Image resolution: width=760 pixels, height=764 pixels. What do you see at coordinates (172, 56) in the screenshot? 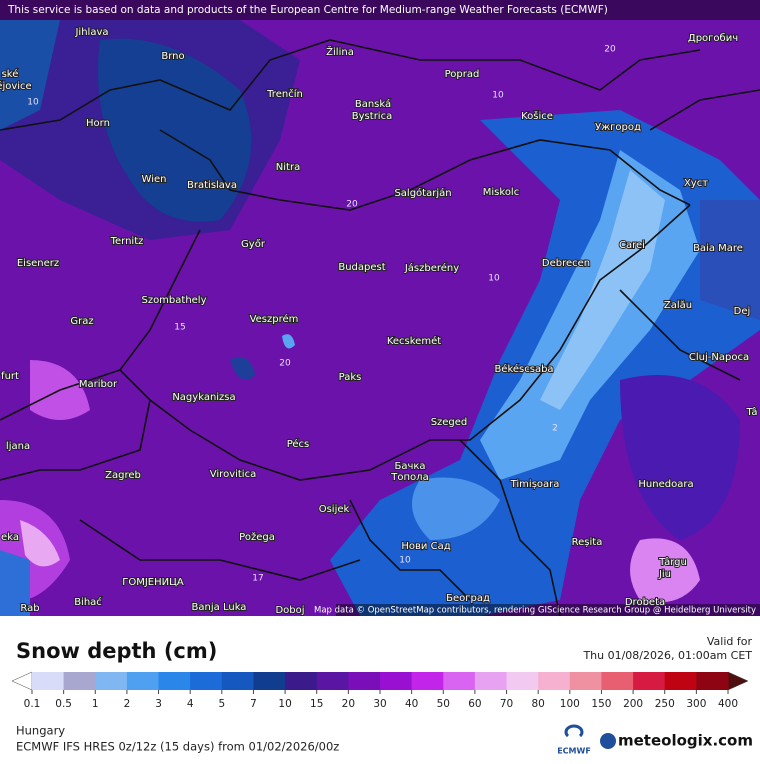
I see `place-label: Brno` at bounding box center [172, 56].